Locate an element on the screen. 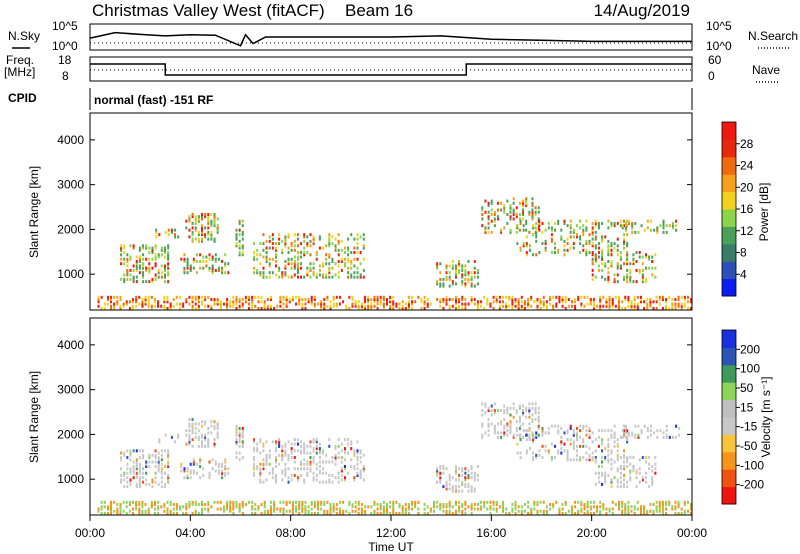 The width and height of the screenshot is (800, 554). ytick-label: 3000 is located at coordinates (70, 185).